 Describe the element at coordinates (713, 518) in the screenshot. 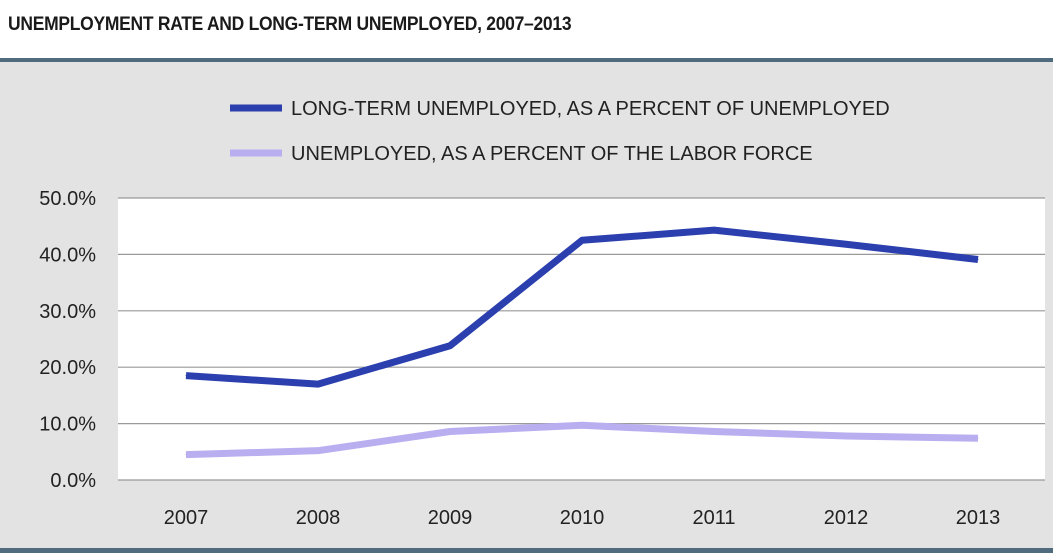

I see `x-tick-label: 2011` at that location.